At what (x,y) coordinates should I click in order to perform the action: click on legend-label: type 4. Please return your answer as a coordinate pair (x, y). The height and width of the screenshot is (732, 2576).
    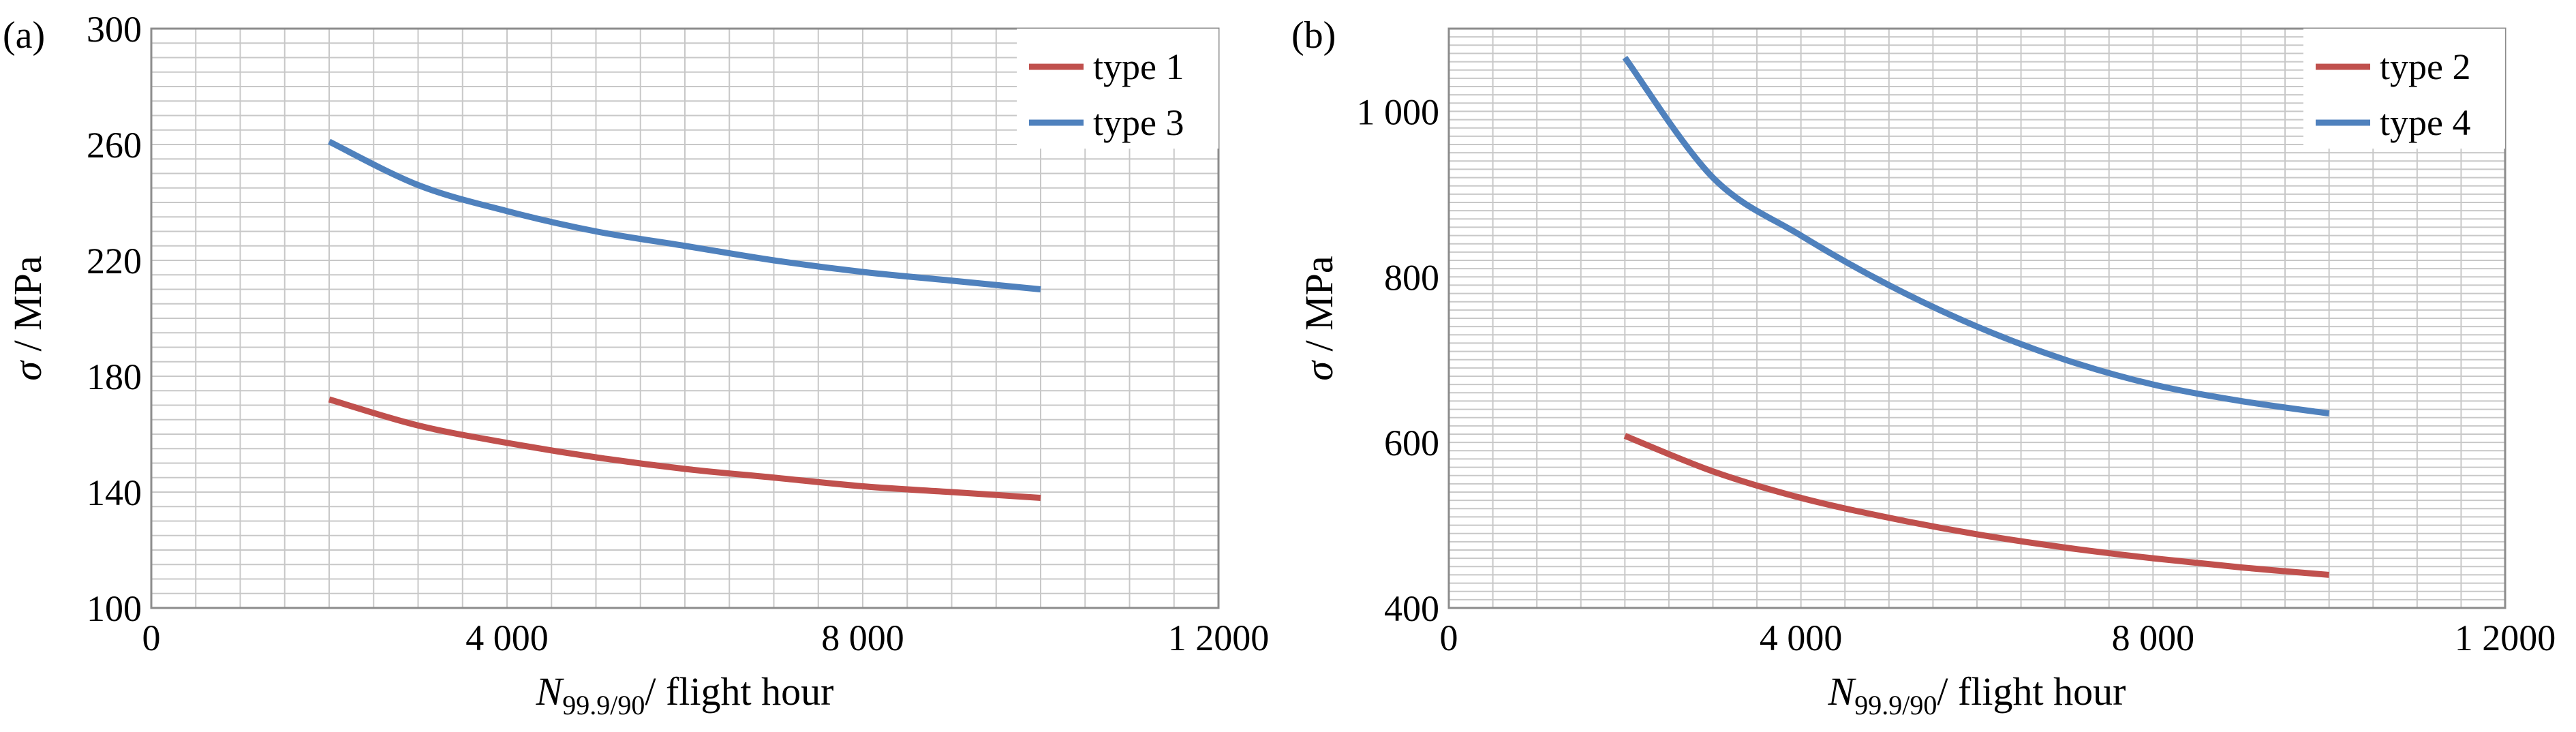
    Looking at the image, I should click on (2425, 122).